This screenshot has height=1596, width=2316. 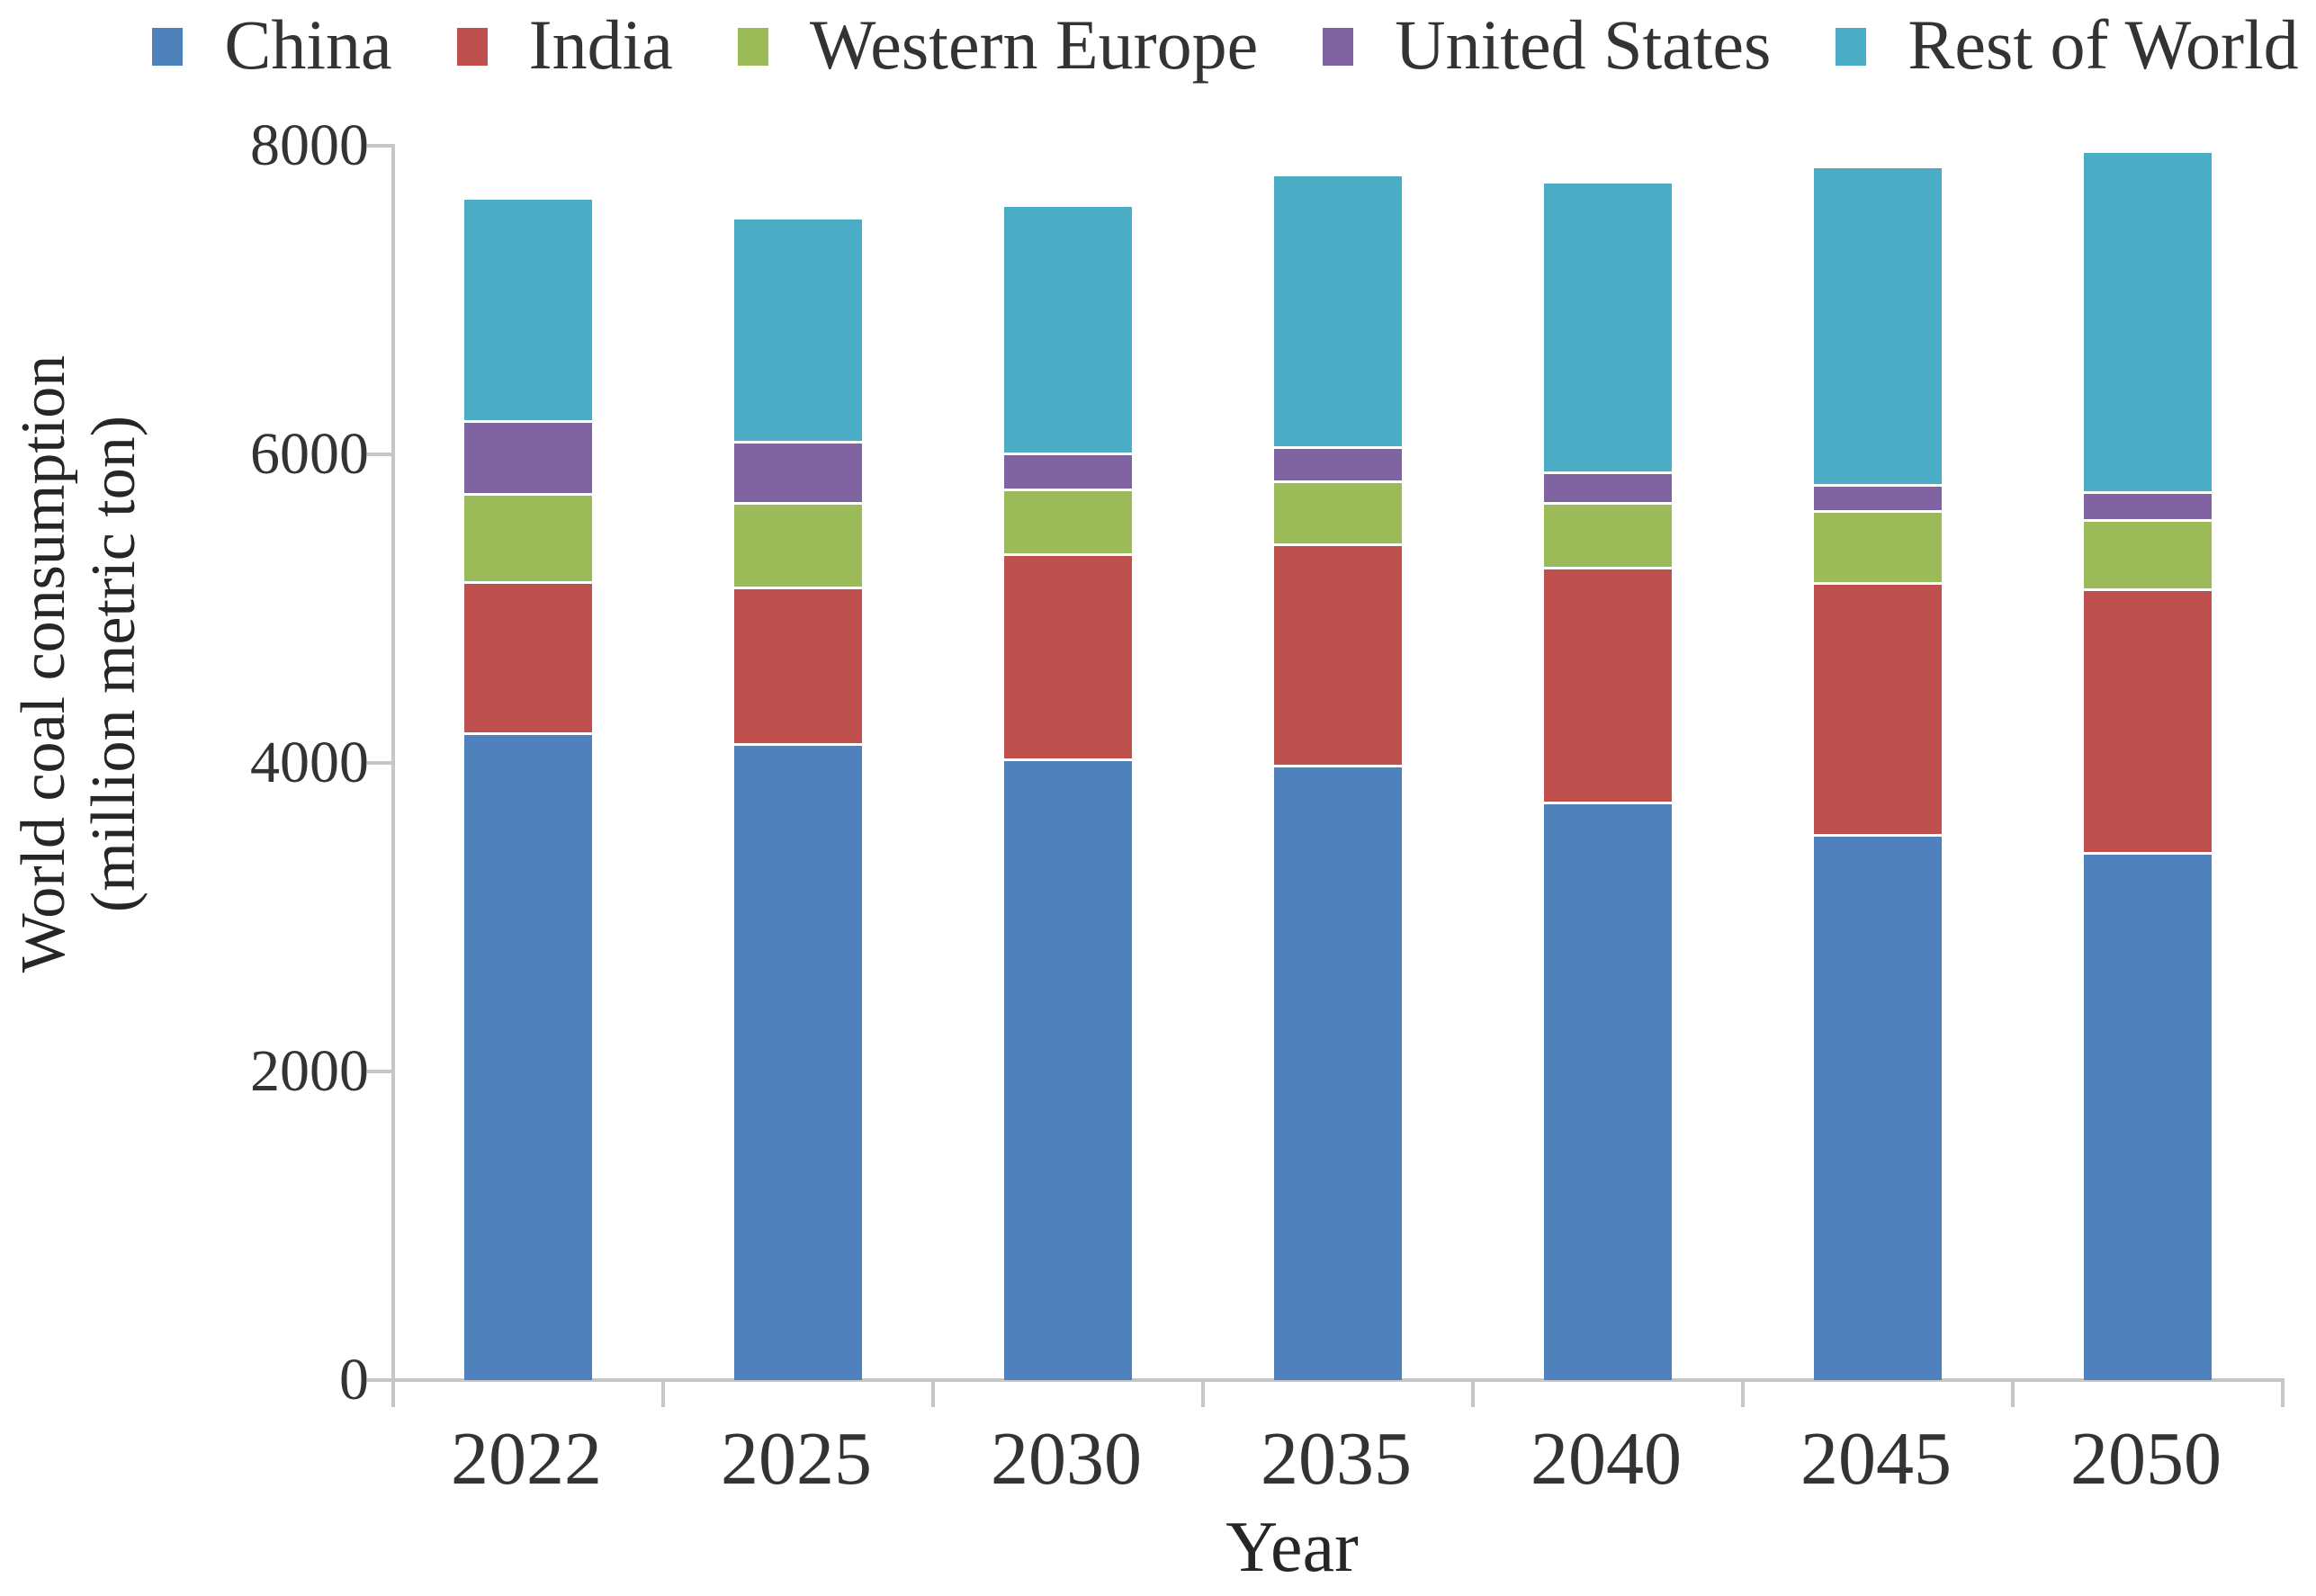 I want to click on x-tick-label-2025: 2025, so click(x=796, y=1459).